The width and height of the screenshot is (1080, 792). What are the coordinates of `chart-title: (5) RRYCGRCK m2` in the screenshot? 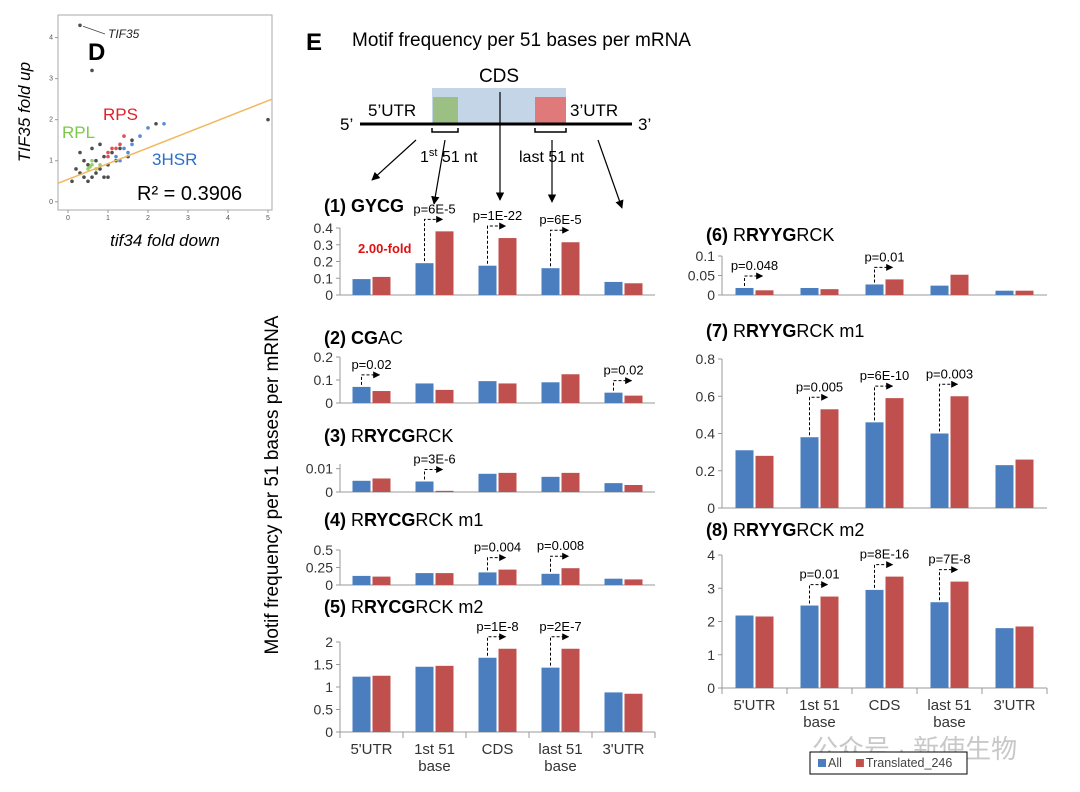 It's located at (403, 607).